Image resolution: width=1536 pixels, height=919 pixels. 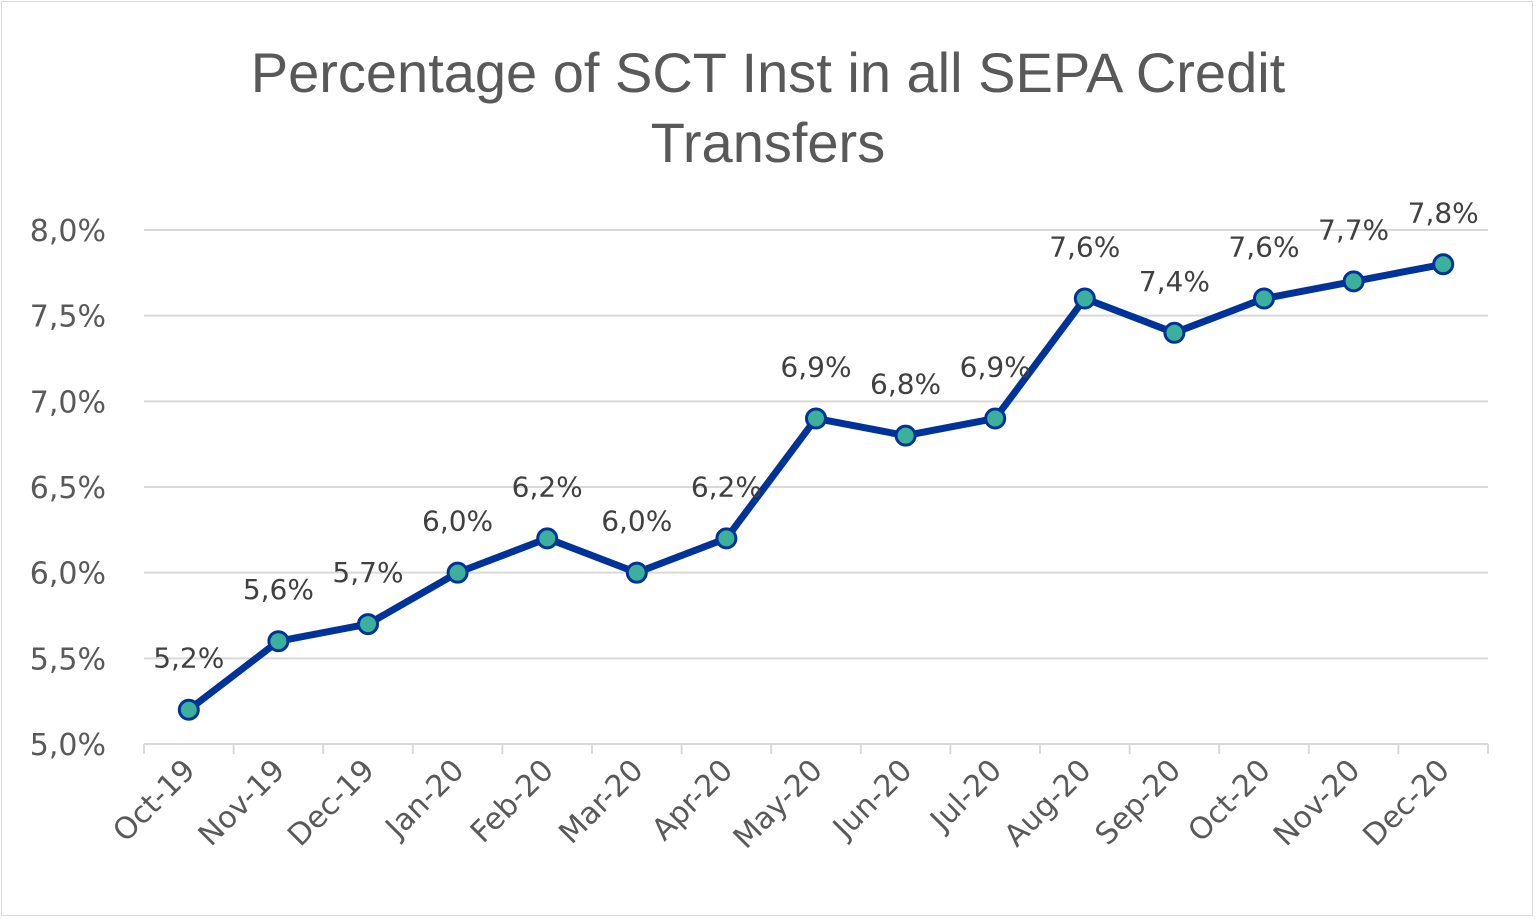 What do you see at coordinates (1174, 281) in the screenshot?
I see `data-label: 7,4%` at bounding box center [1174, 281].